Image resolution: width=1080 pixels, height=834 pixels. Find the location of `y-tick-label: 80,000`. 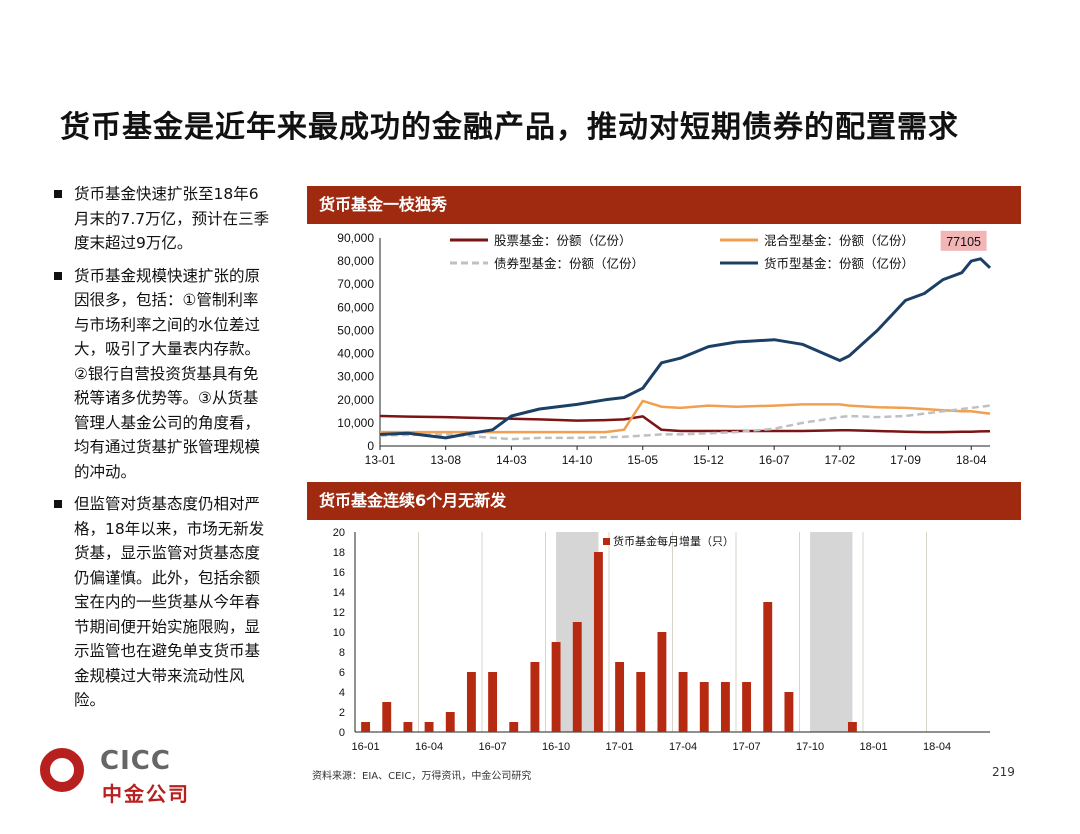

y-tick-label: 80,000 is located at coordinates (355, 261).